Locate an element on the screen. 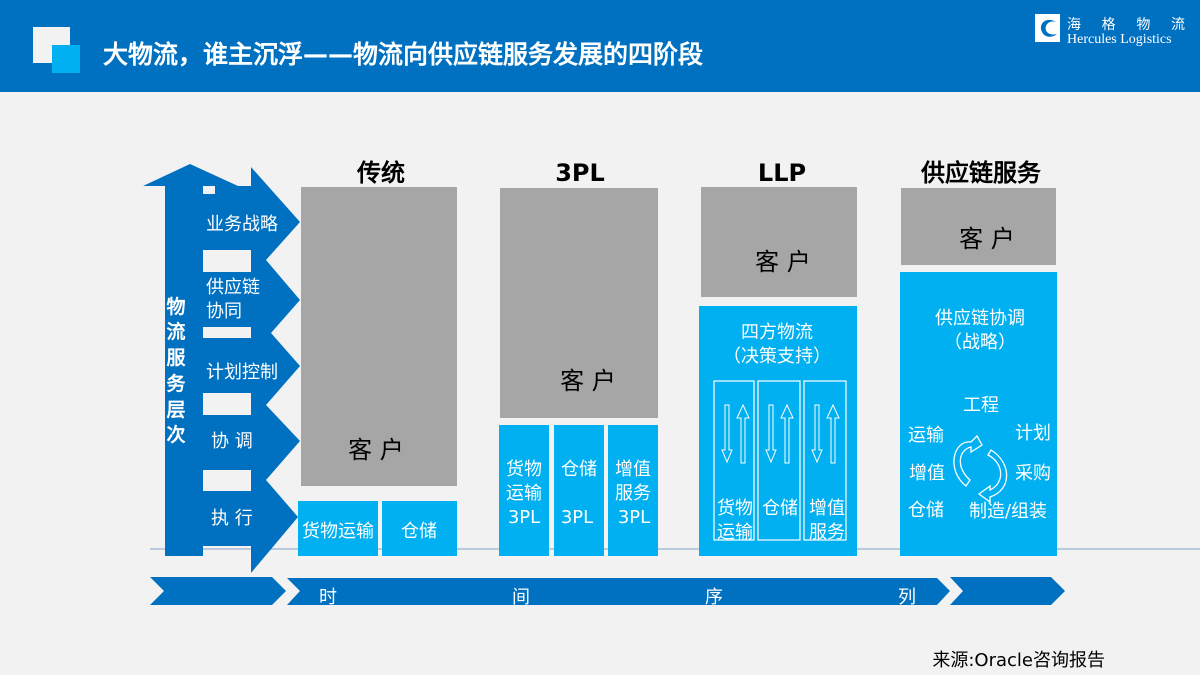 This screenshot has width=1200, height=675. level-execution: 执 行 is located at coordinates (232, 518).